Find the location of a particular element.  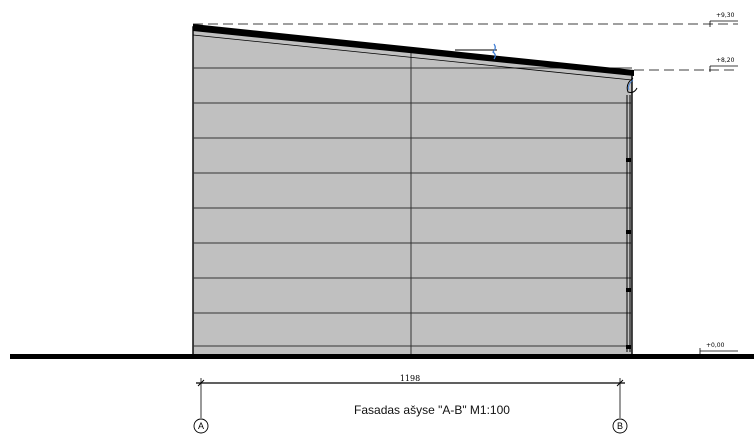

dimension-value: 1198 is located at coordinates (410, 378).